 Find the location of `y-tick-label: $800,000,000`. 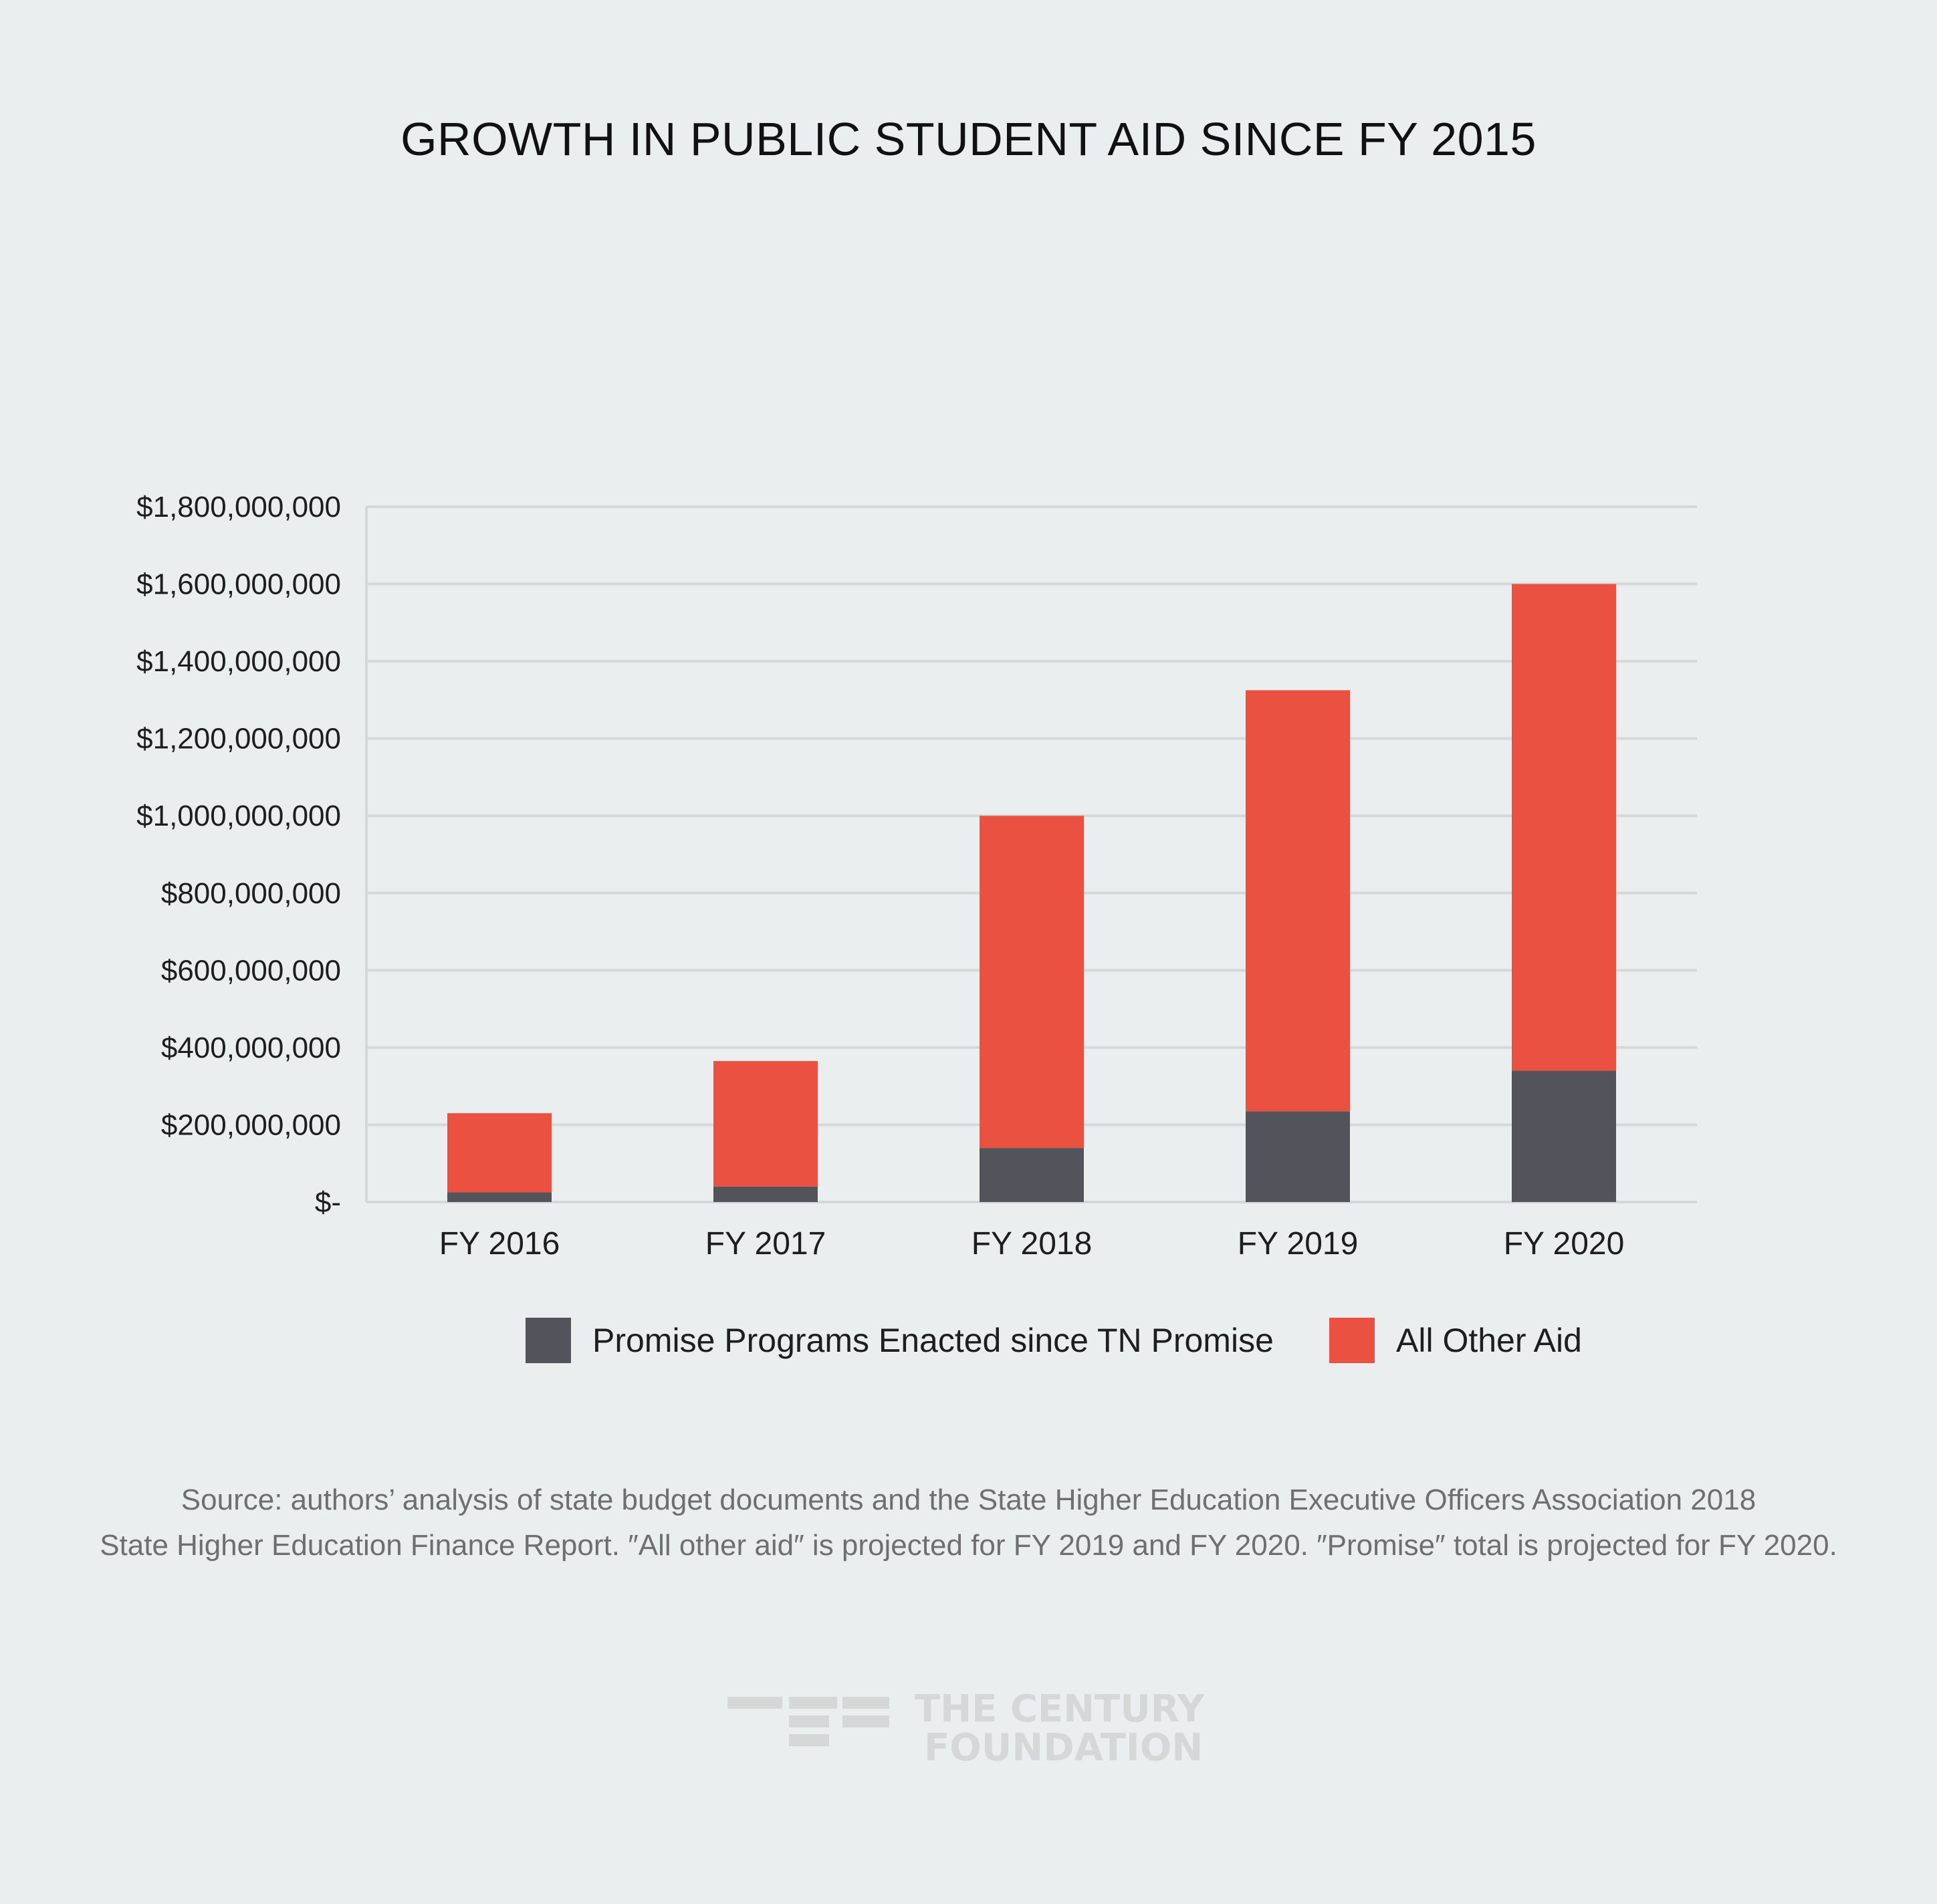

y-tick-label: $800,000,000 is located at coordinates (251, 893).